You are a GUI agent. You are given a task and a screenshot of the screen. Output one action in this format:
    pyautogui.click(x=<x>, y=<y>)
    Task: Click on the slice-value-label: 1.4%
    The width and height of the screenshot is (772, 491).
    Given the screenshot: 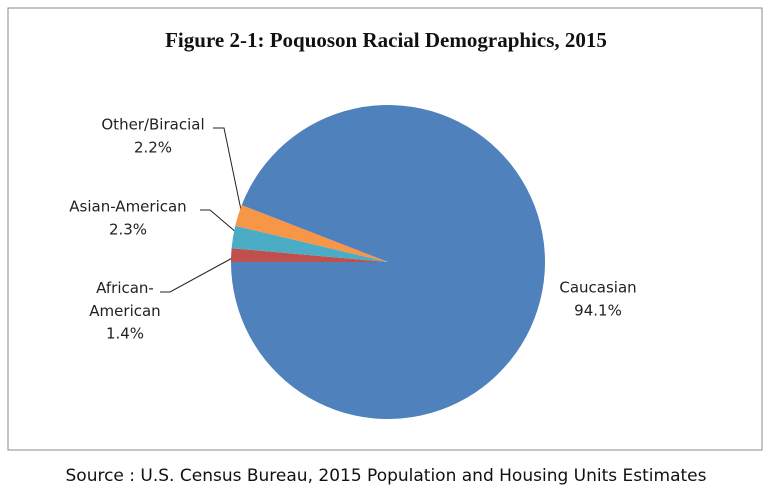 What is the action you would take?
    pyautogui.click(x=125, y=334)
    